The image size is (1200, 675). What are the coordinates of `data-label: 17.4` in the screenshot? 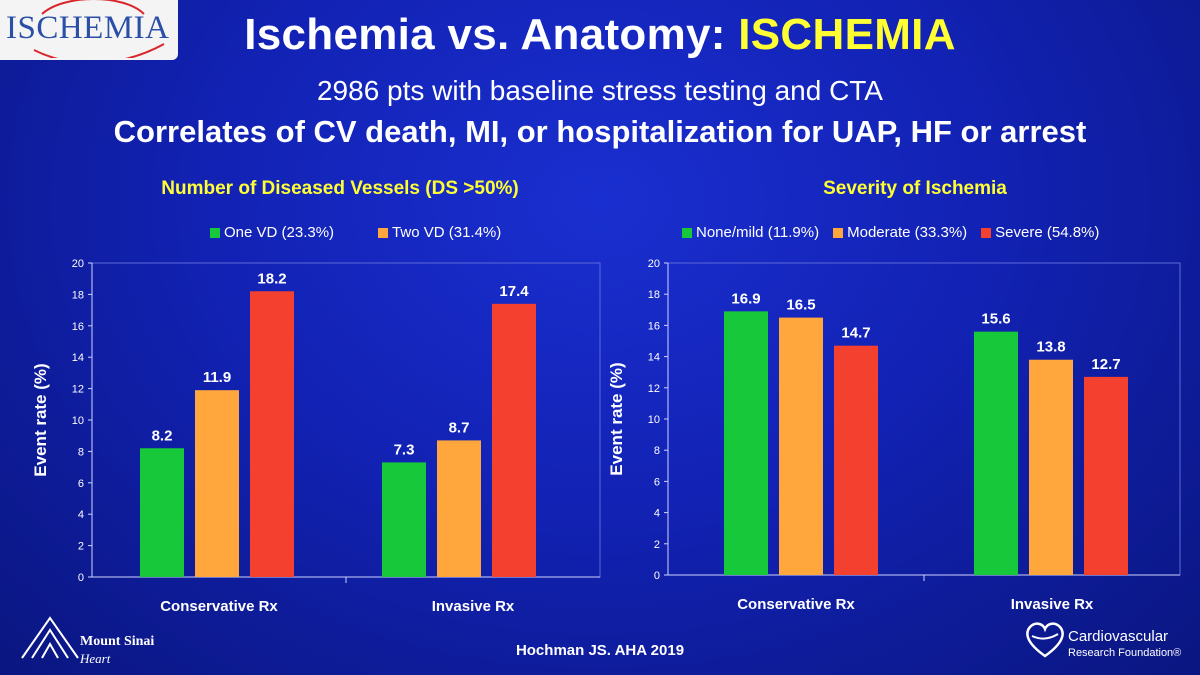 It's located at (514, 291).